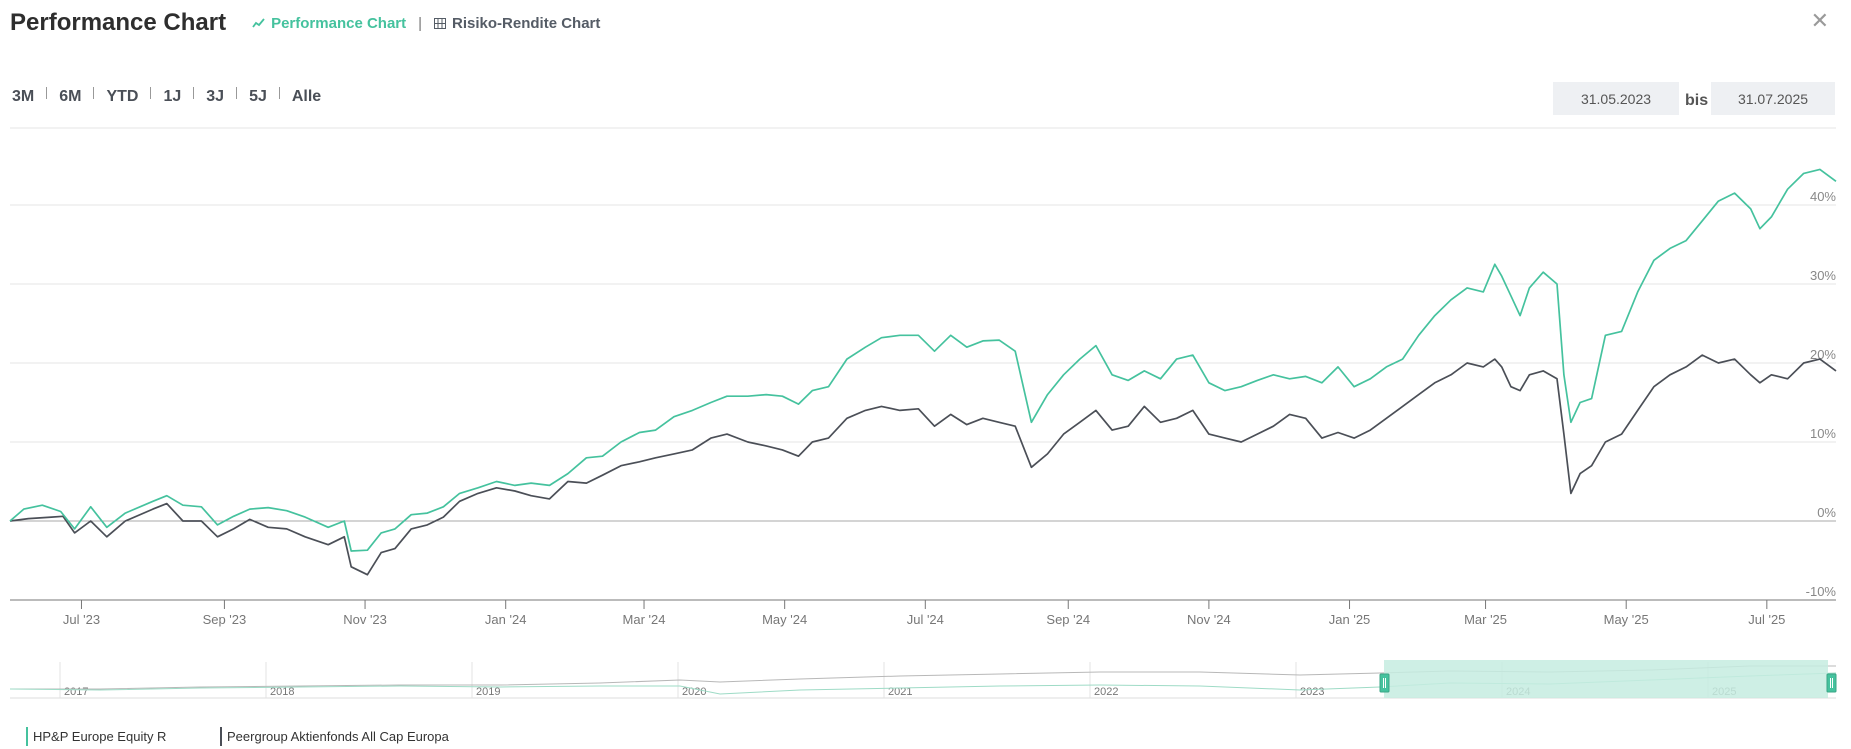  What do you see at coordinates (1106, 692) in the screenshot?
I see `navigator-year-label: 2022` at bounding box center [1106, 692].